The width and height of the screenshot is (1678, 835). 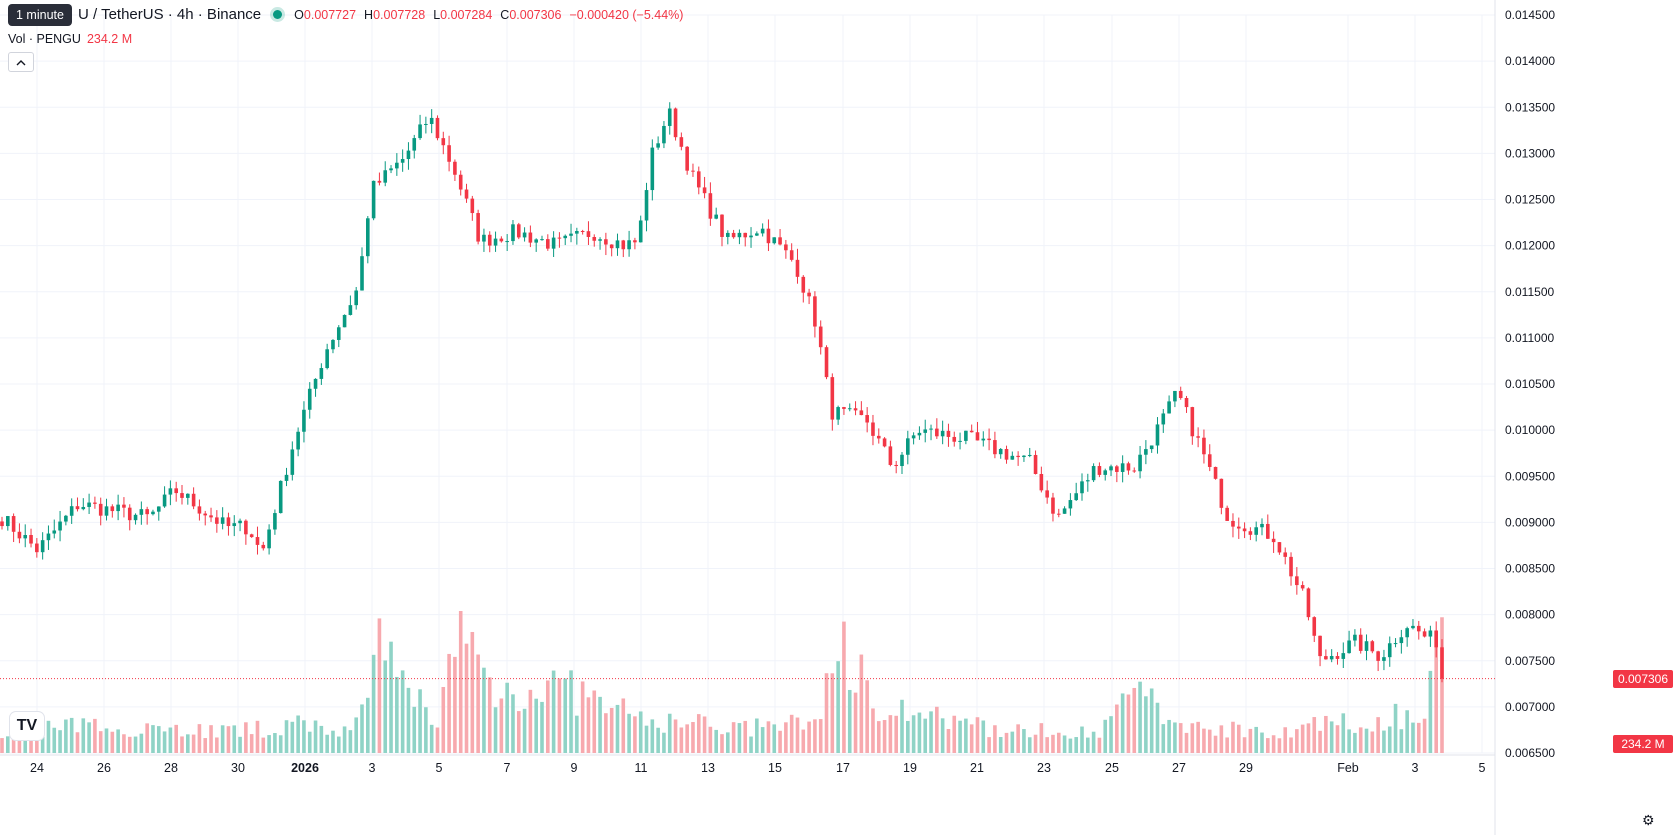 I want to click on interval-tooltip: 1 minute, so click(x=40, y=15).